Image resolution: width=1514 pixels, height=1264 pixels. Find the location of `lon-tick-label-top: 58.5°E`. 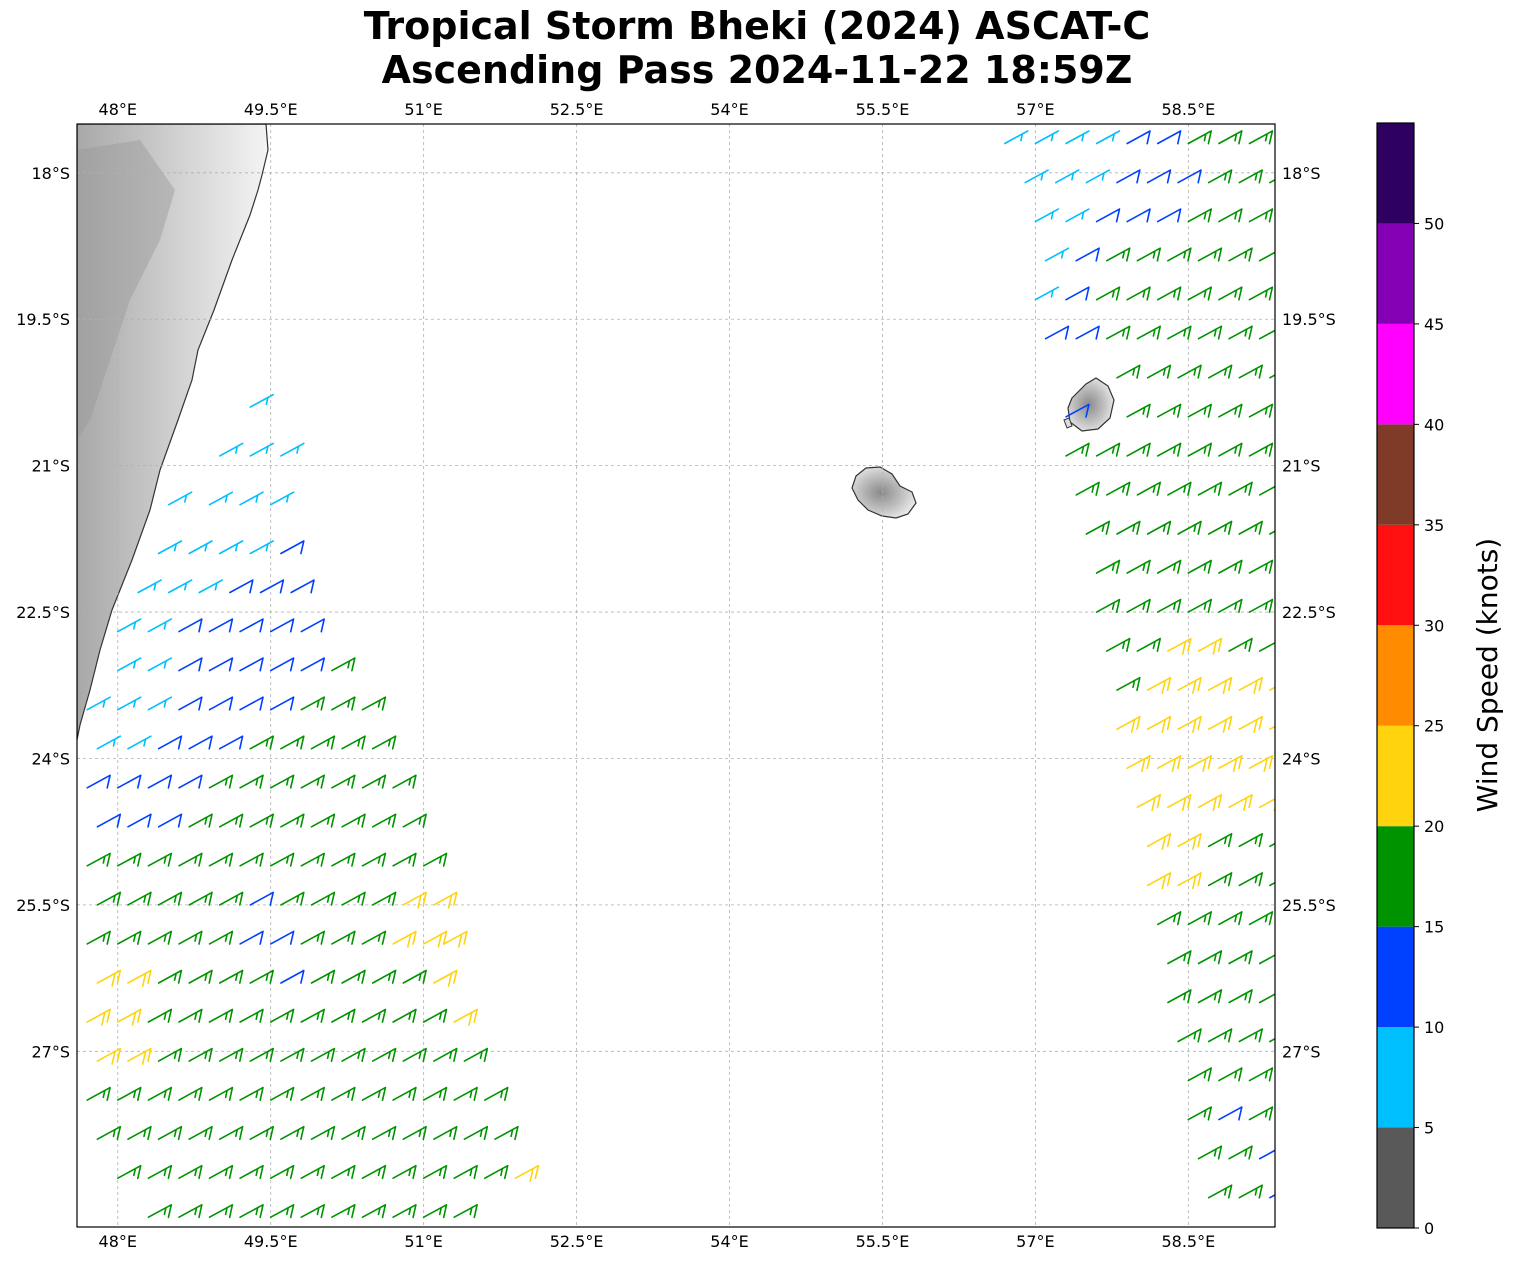

lon-tick-label-top: 58.5°E is located at coordinates (1188, 109).